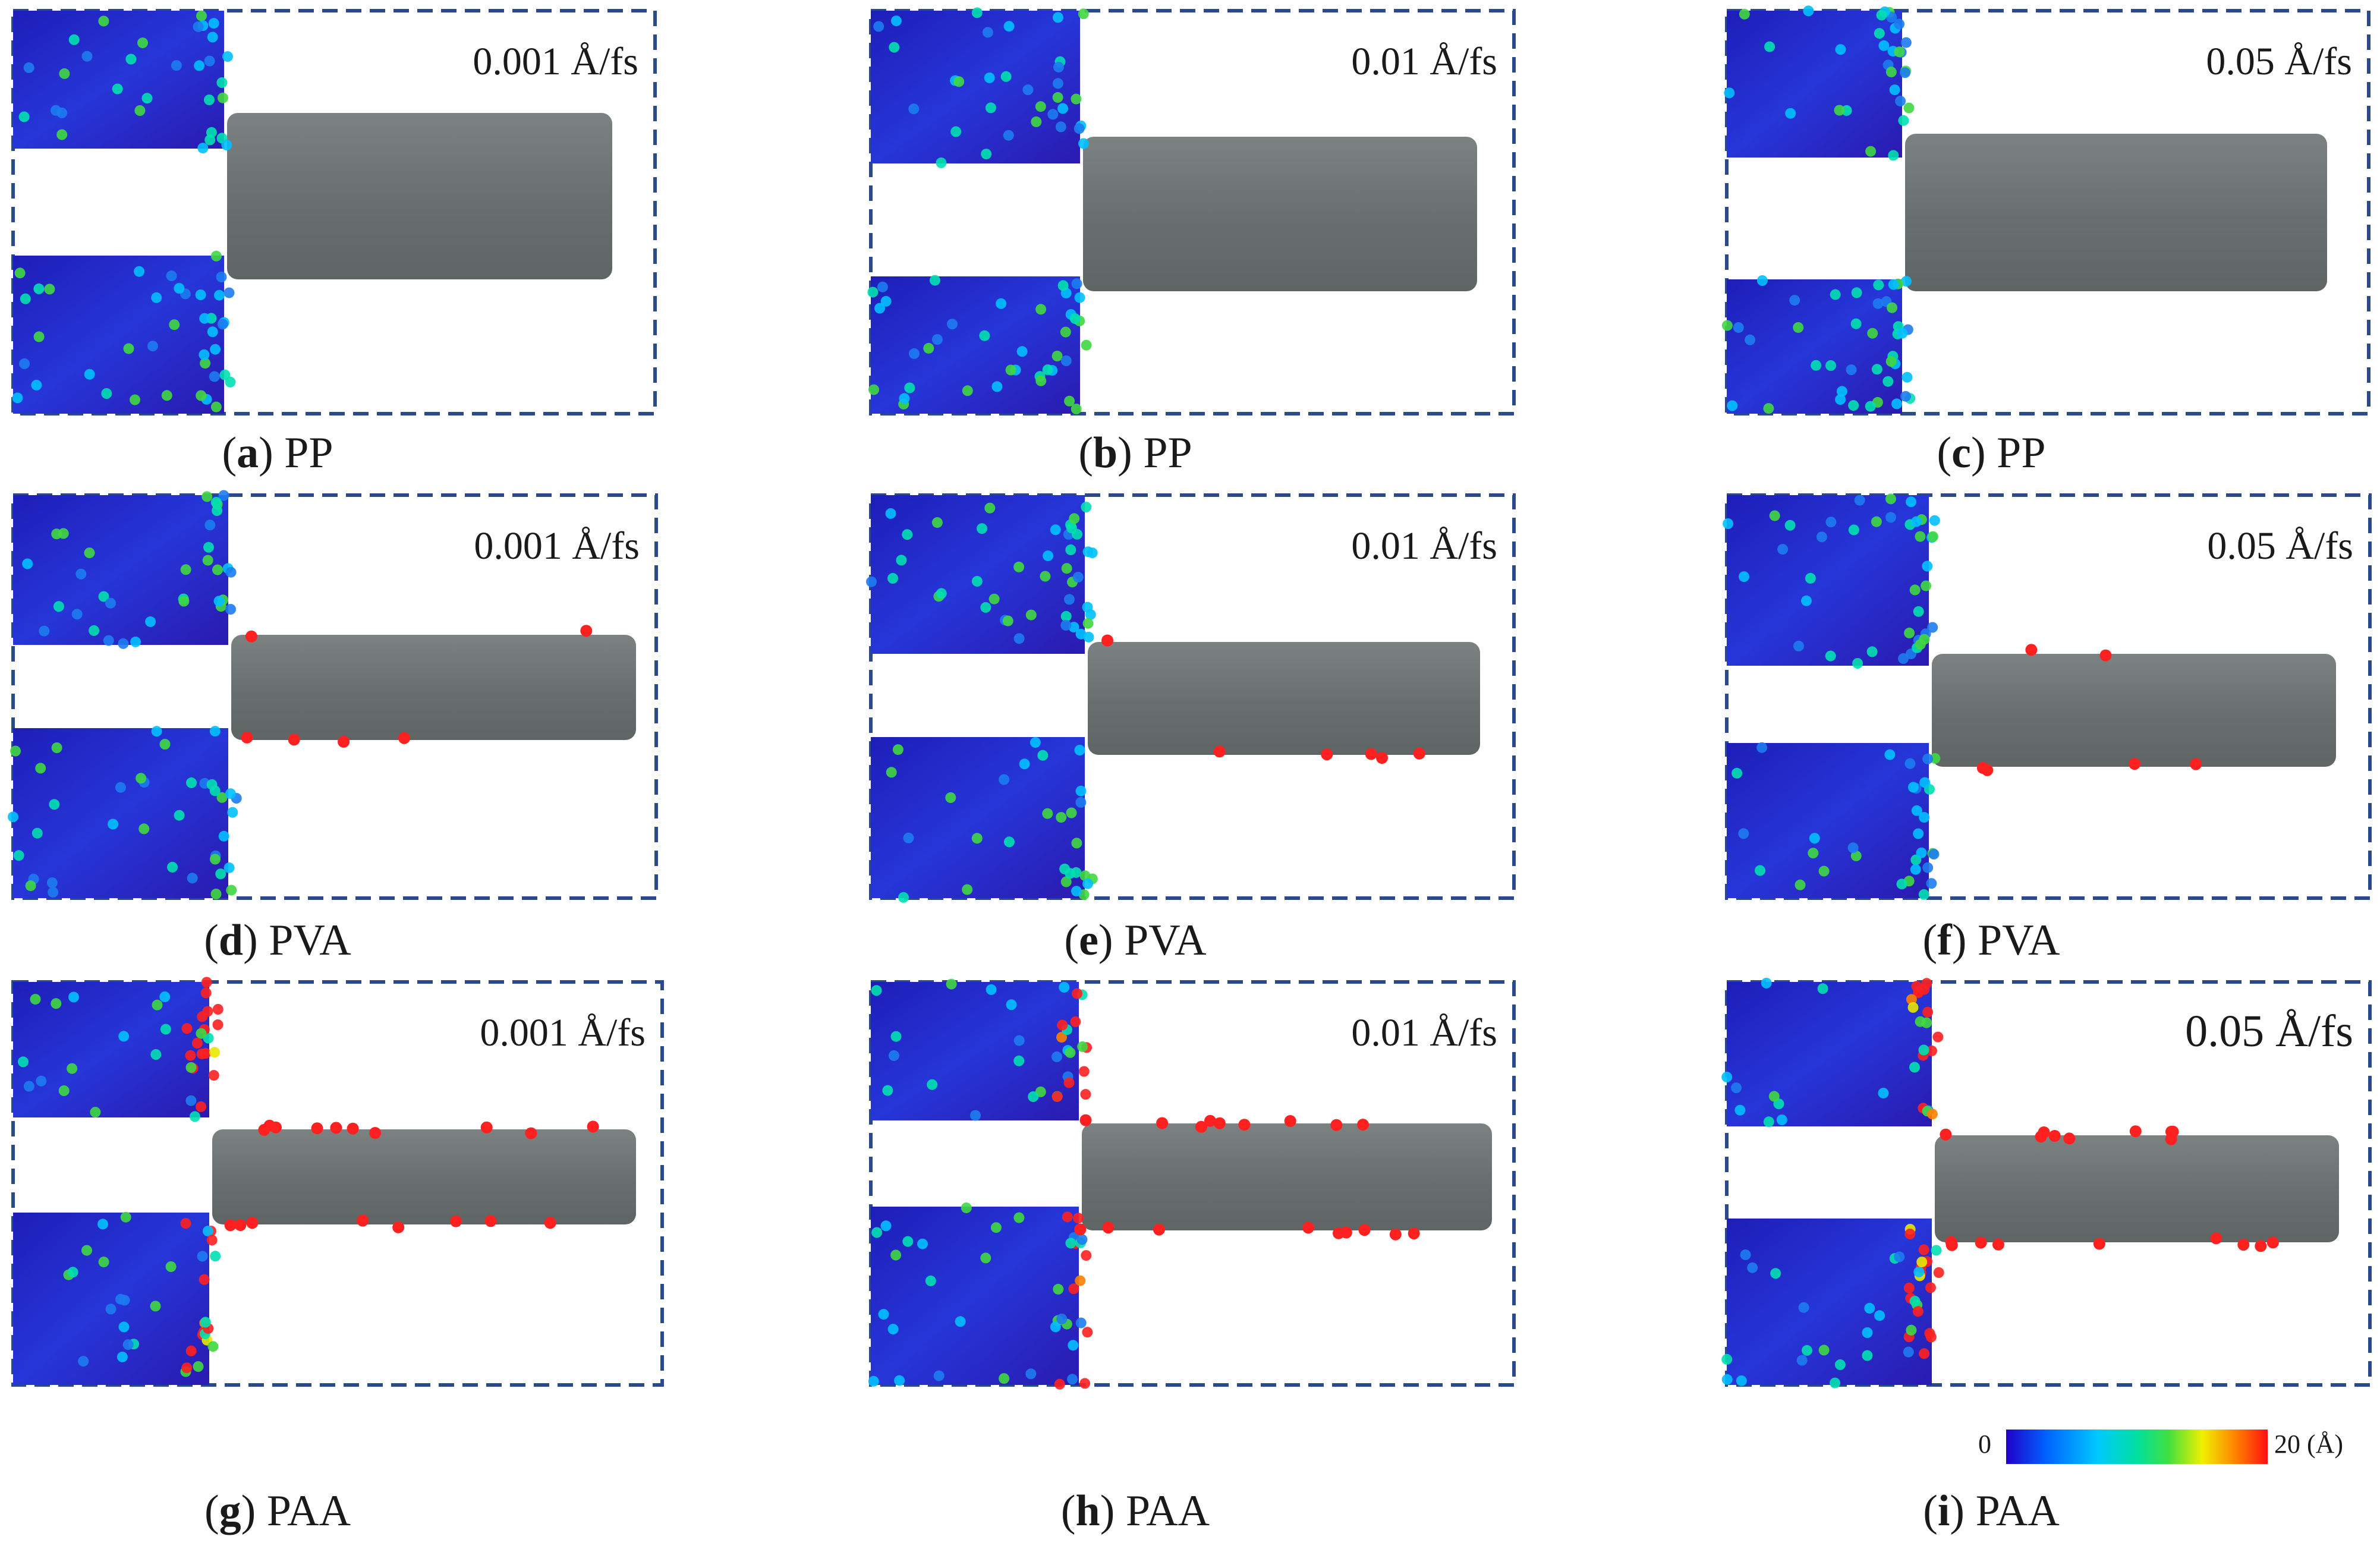  I want to click on panel-d, so click(333, 695).